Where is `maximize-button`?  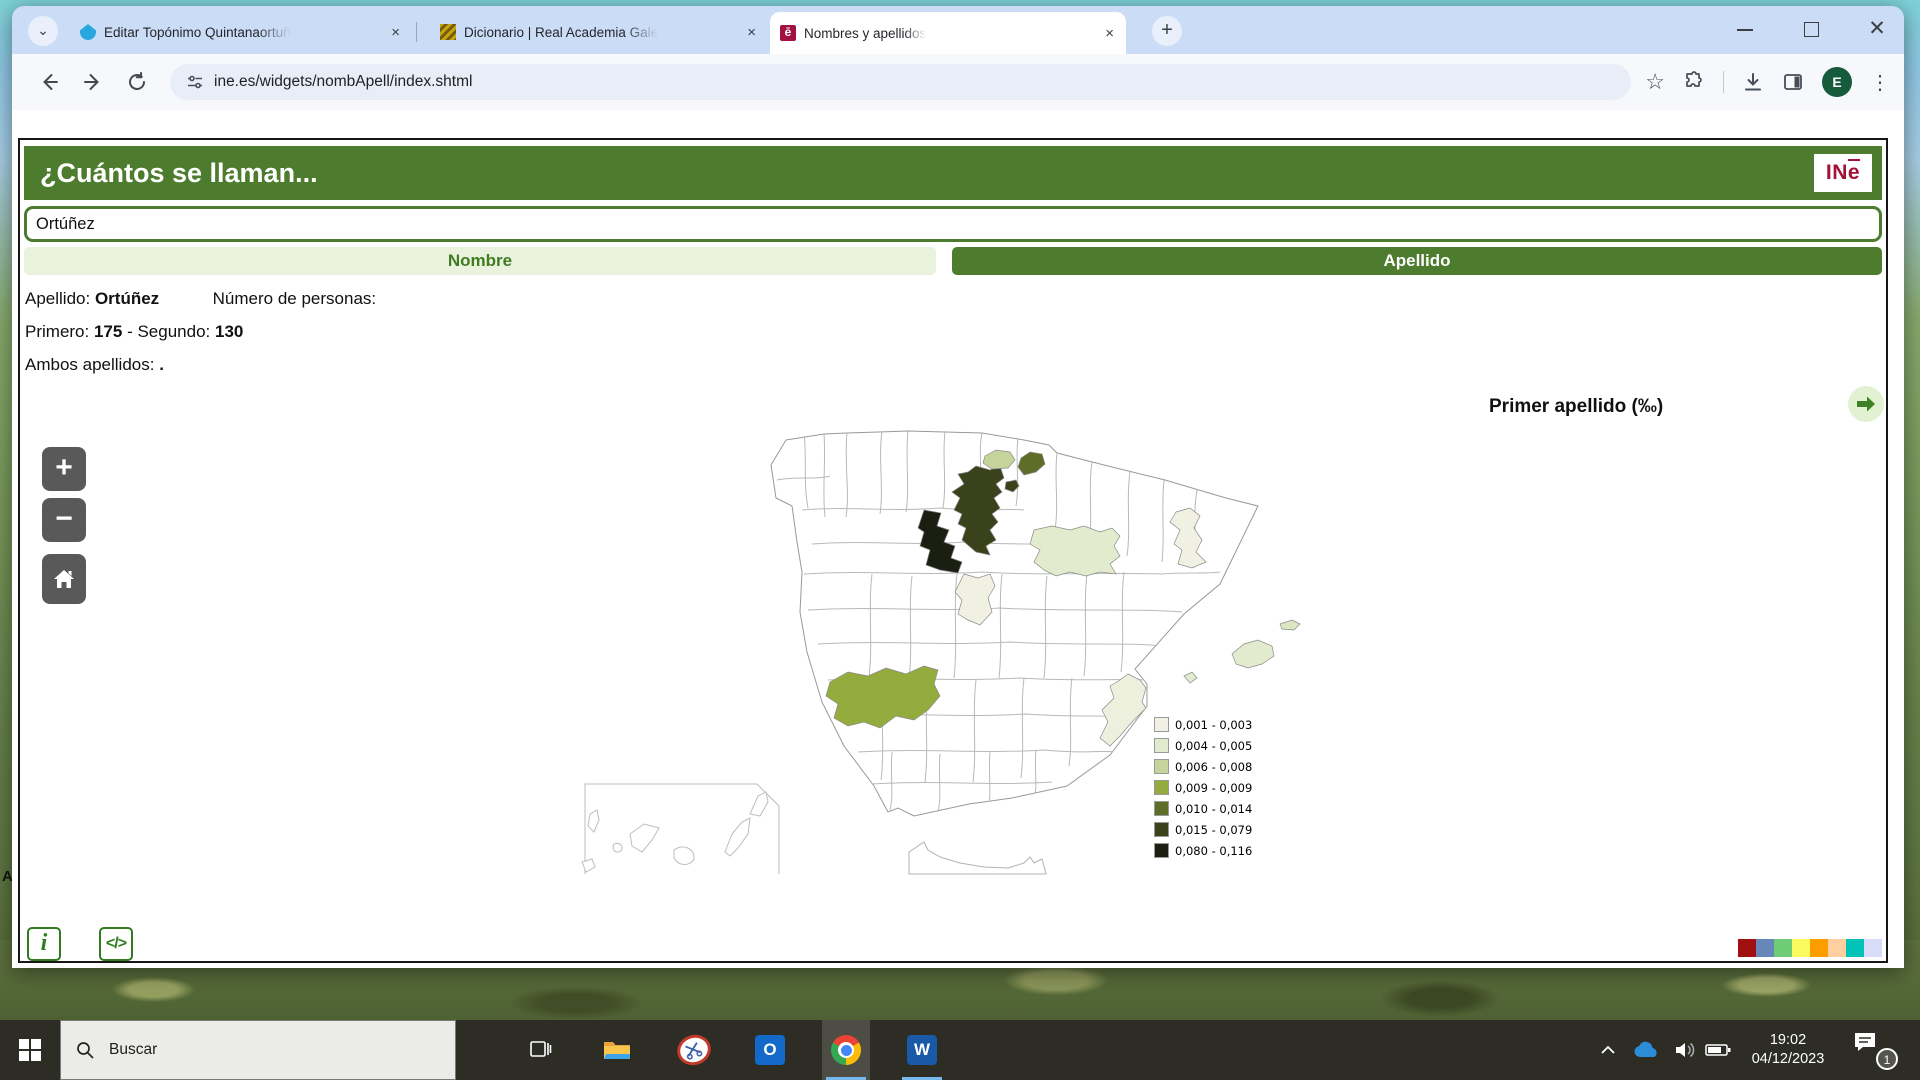
maximize-button is located at coordinates (1811, 29).